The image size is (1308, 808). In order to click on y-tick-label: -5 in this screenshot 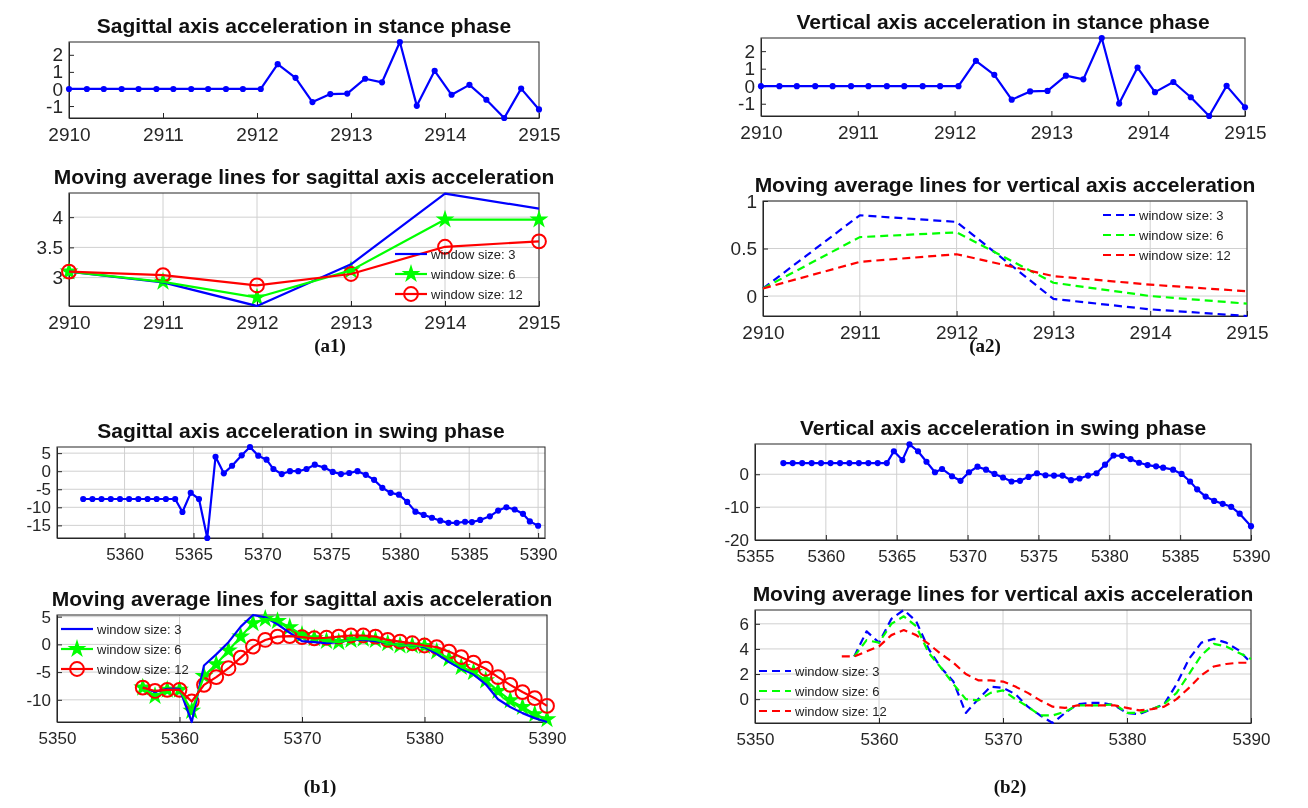, I will do `click(43, 673)`.